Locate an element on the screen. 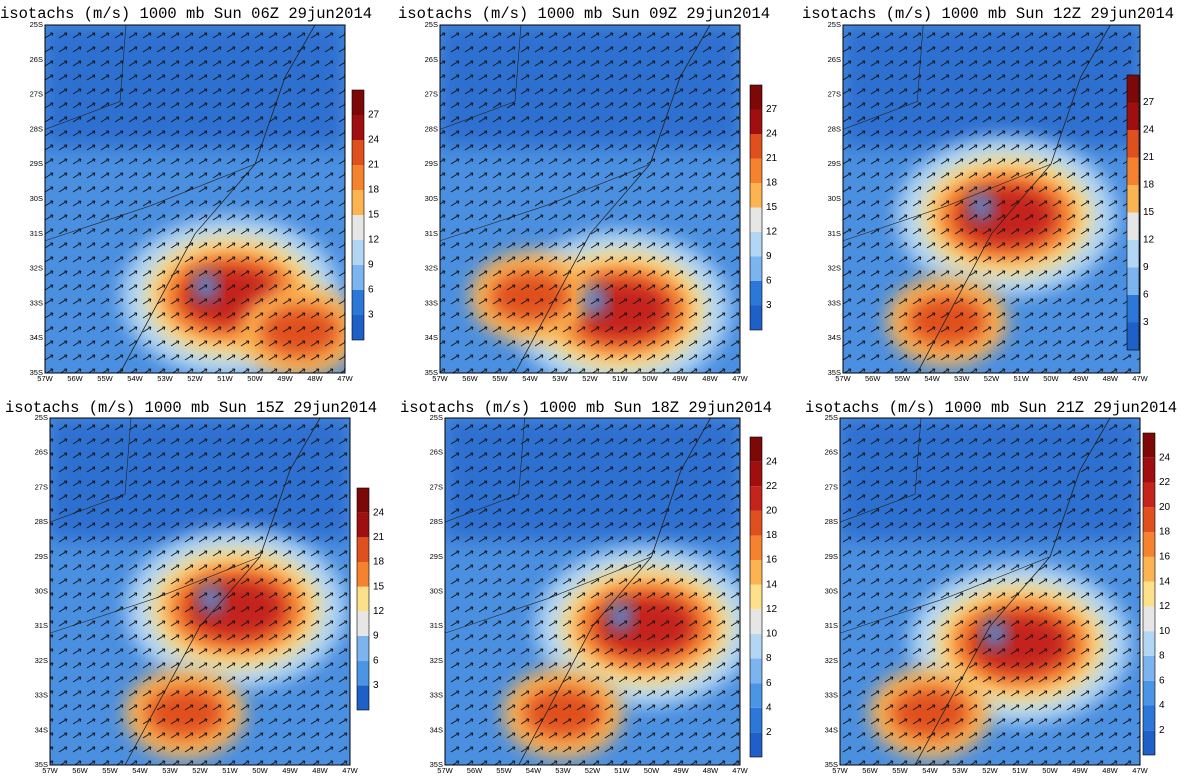  lat-label: 33S is located at coordinates (431, 302).